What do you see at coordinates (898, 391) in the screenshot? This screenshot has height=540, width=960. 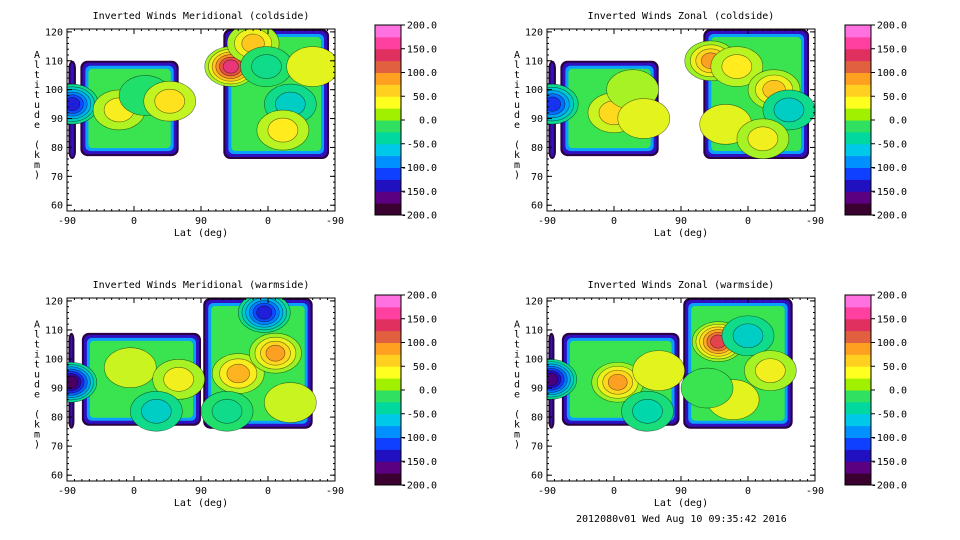 I see `colorbar-tick-label: 0.0` at bounding box center [898, 391].